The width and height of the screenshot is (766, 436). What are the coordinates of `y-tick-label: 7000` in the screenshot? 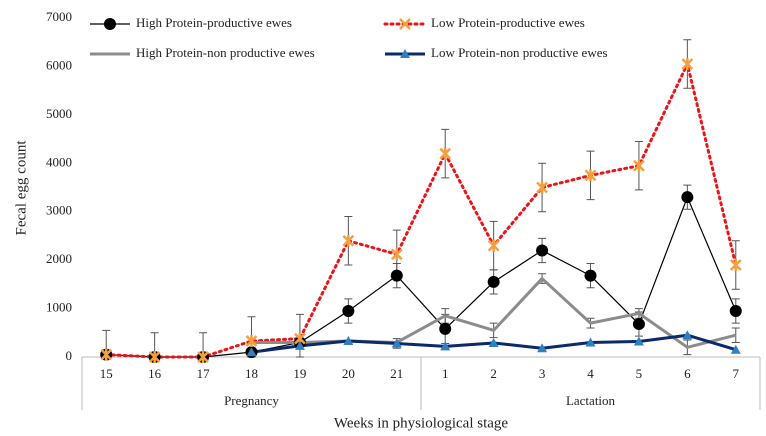 It's located at (59, 16).